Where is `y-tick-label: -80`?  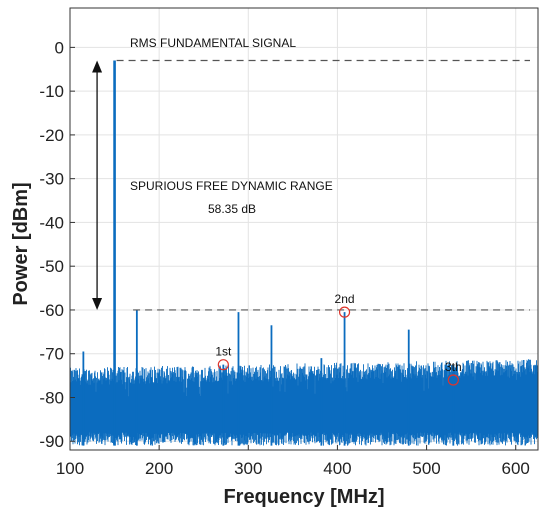
y-tick-label: -80 is located at coordinates (51, 397).